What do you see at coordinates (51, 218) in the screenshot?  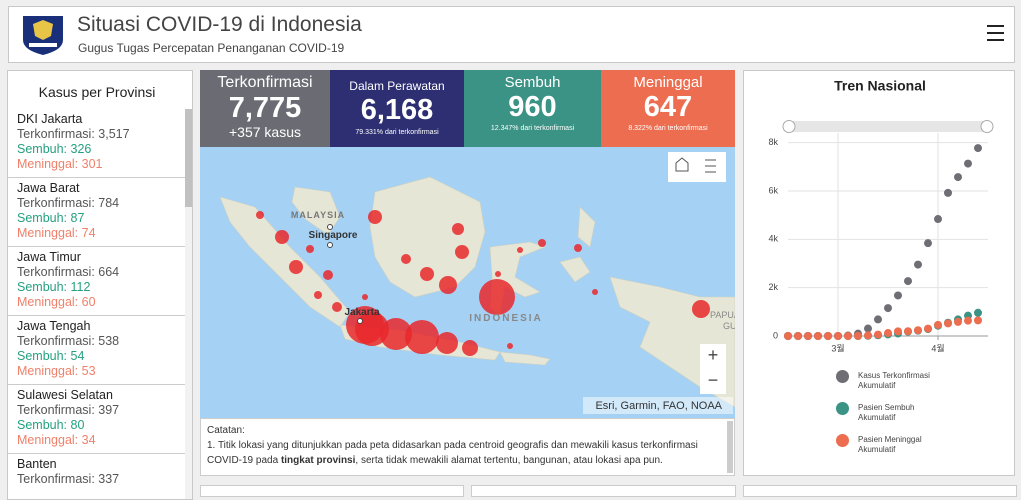 I see `province-recovered: Sembuh: 87` at bounding box center [51, 218].